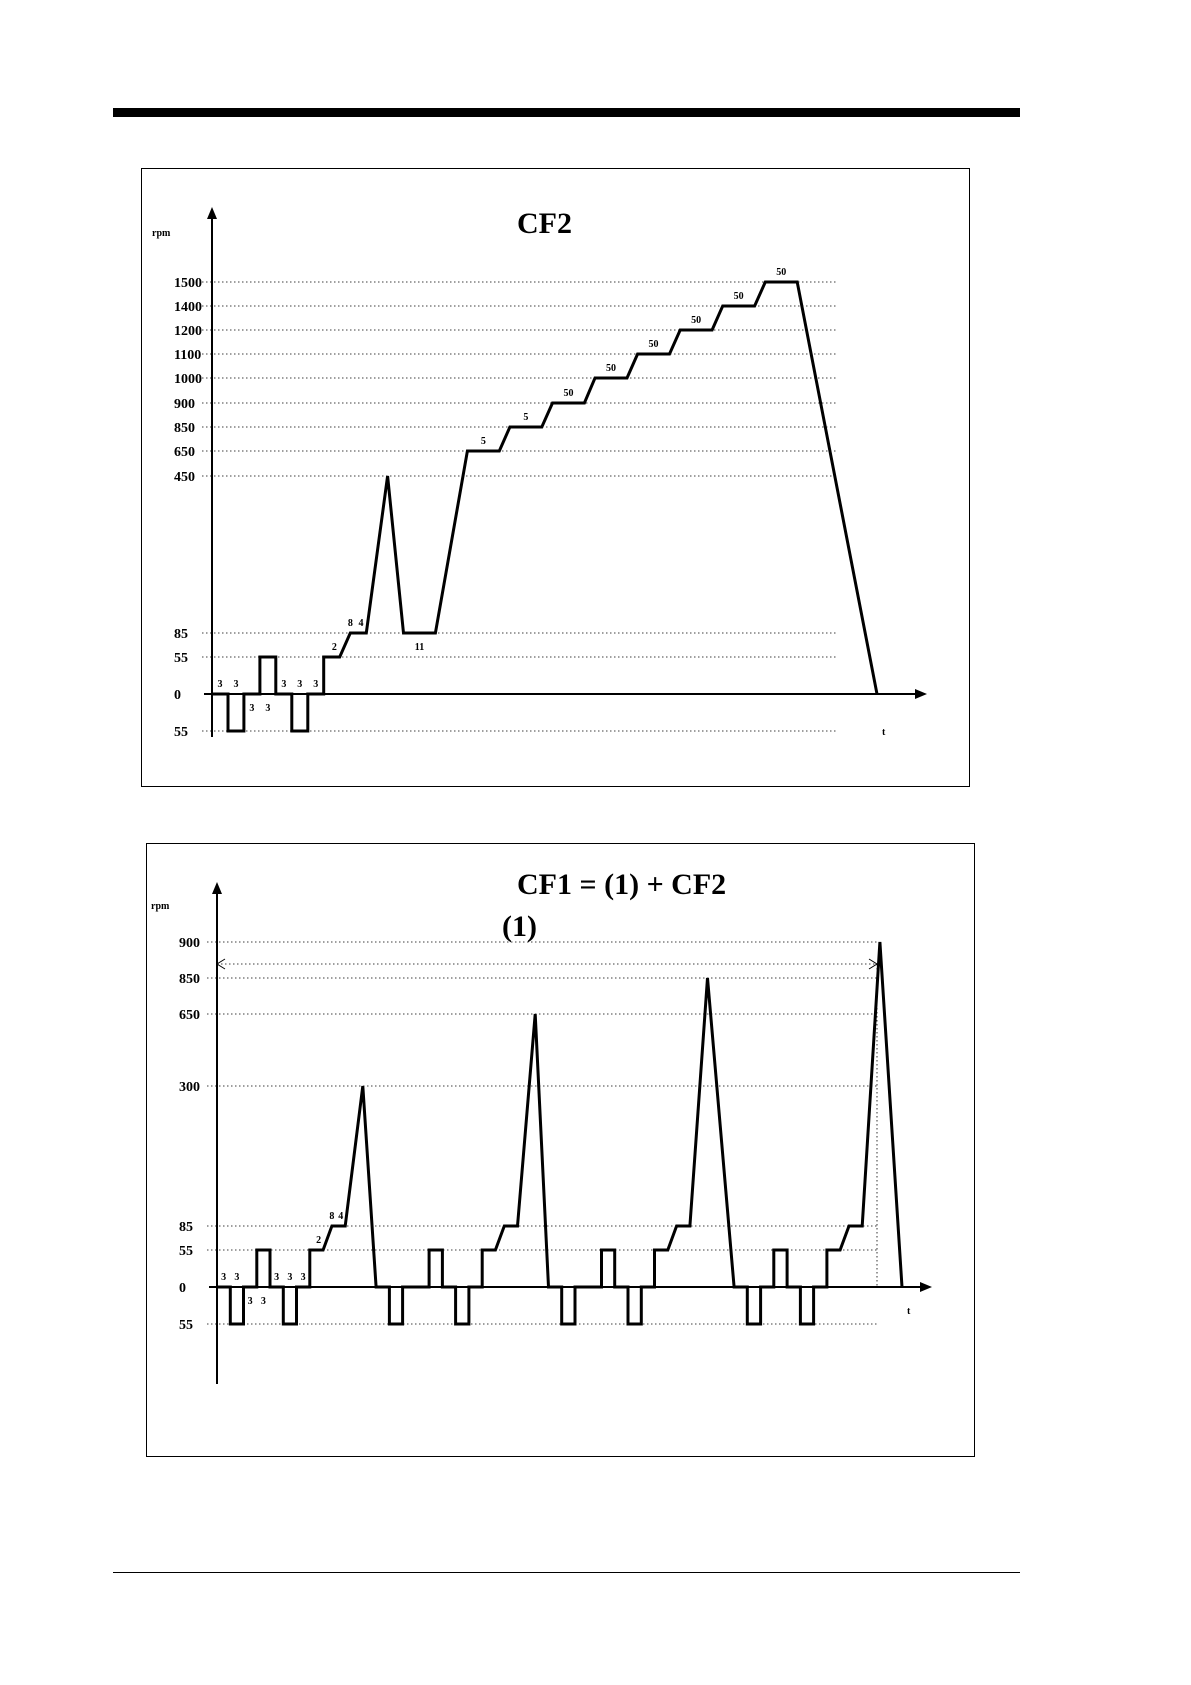  Describe the element at coordinates (544, 223) in the screenshot. I see `chart-title: CF2` at that location.